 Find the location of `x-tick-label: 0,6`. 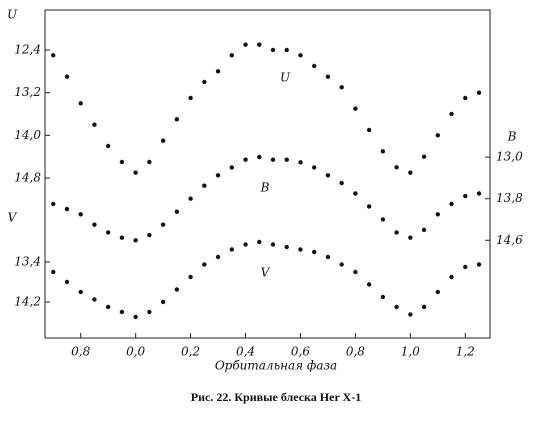

x-tick-label: 0,6 is located at coordinates (300, 352).